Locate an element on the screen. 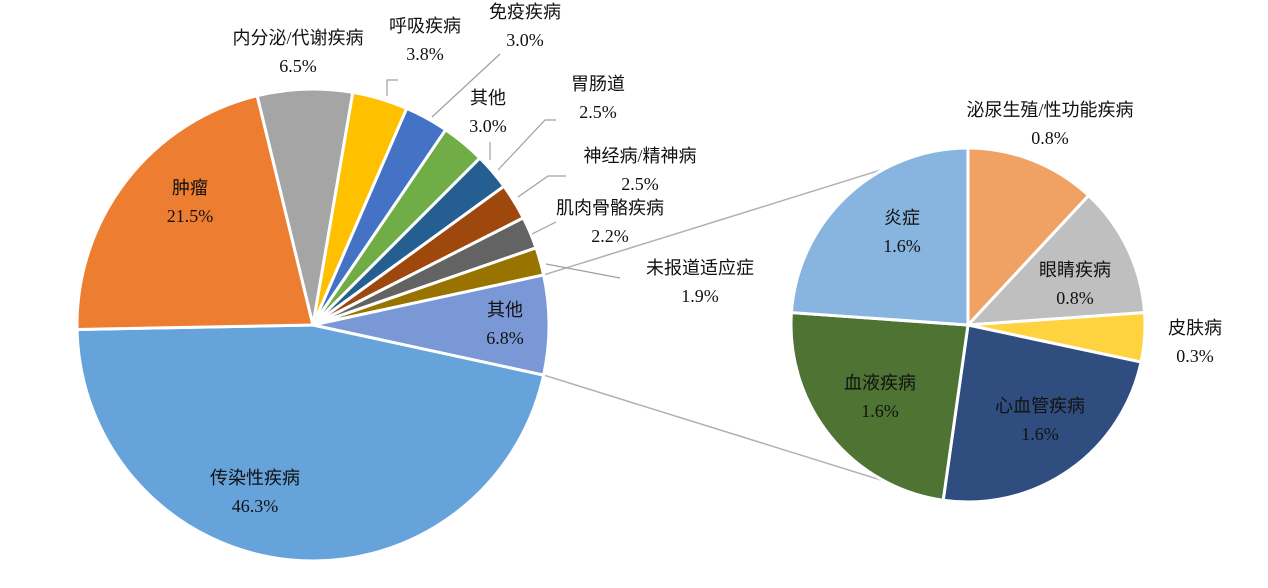 The width and height of the screenshot is (1268, 588). slice-value-label: 21.5% is located at coordinates (190, 216).